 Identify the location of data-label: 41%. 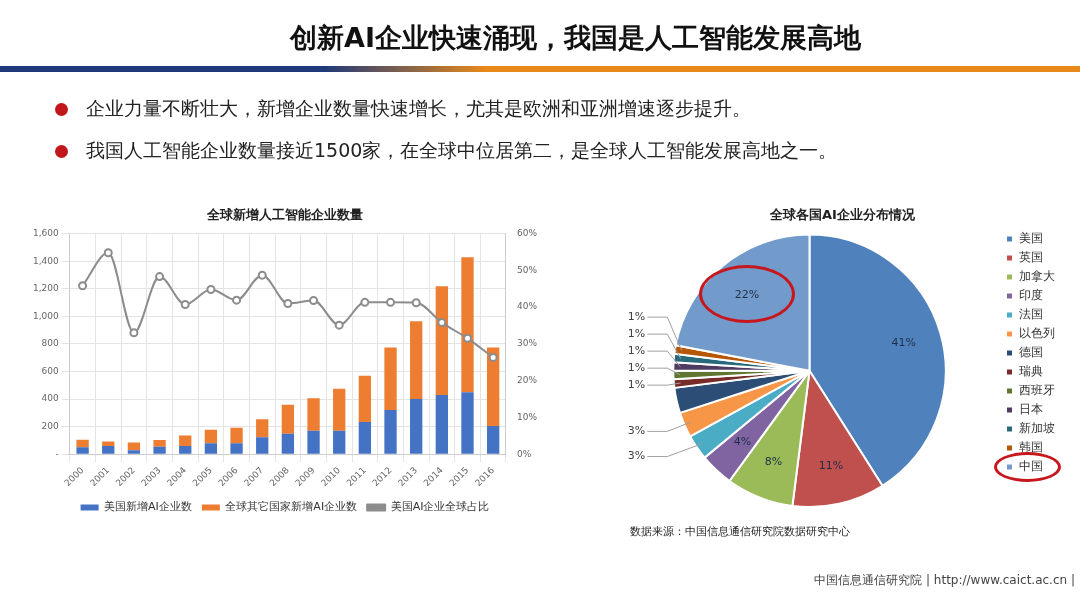
(903, 343).